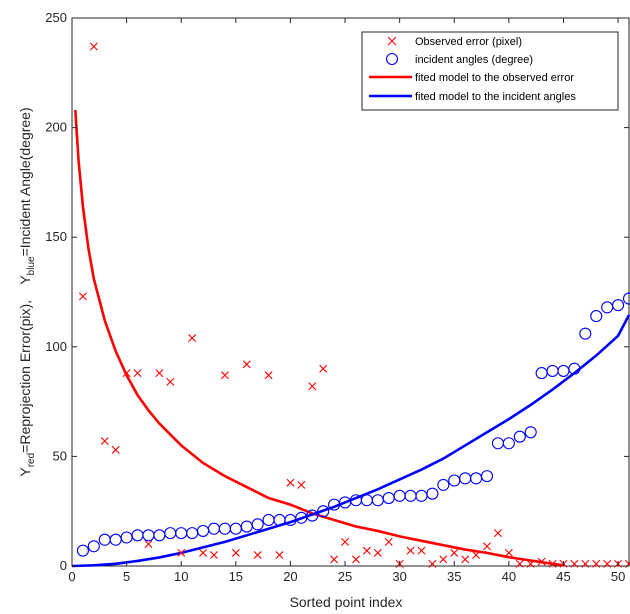 This screenshot has height=614, width=630. Describe the element at coordinates (346, 602) in the screenshot. I see `x-axis-label: Sorted point index` at that location.